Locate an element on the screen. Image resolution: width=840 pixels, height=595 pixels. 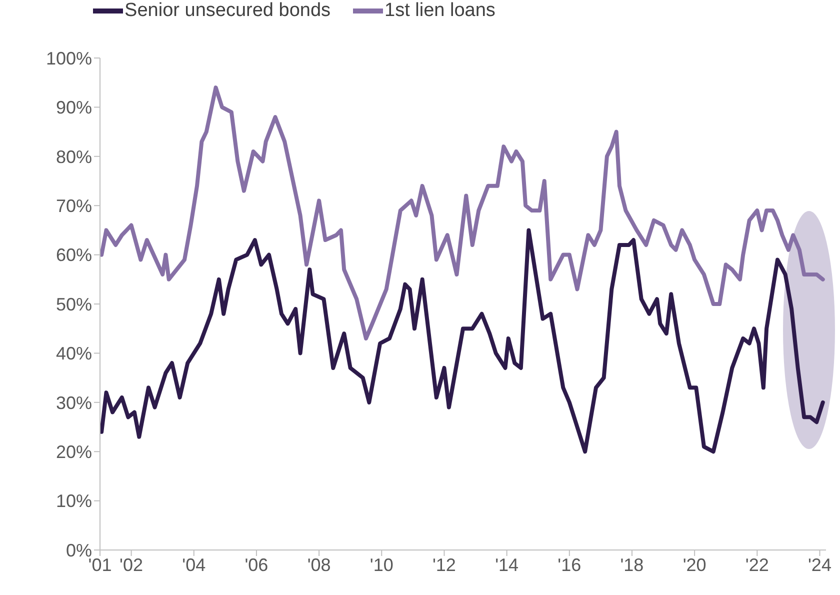
legend-label: 1st lien loans is located at coordinates (440, 11).